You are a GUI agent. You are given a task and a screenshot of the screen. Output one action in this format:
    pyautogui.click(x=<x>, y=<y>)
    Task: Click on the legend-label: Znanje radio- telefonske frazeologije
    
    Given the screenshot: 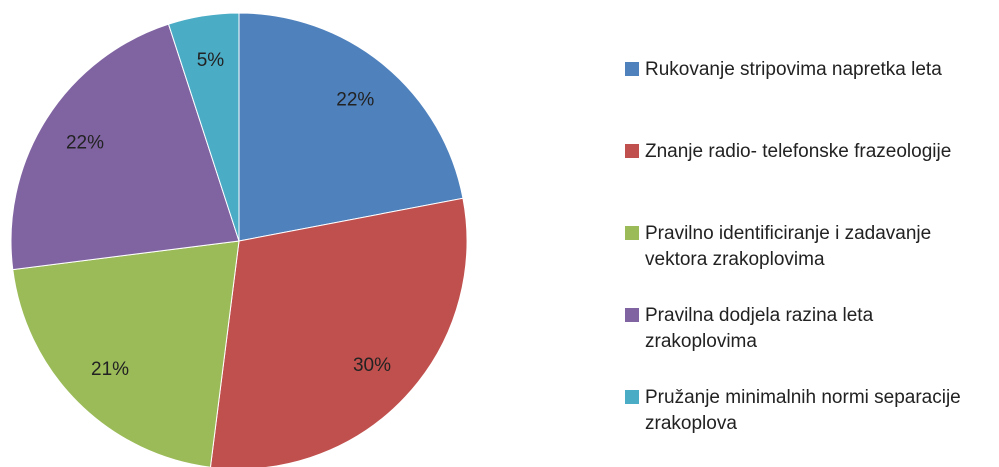 What is the action you would take?
    pyautogui.click(x=798, y=151)
    